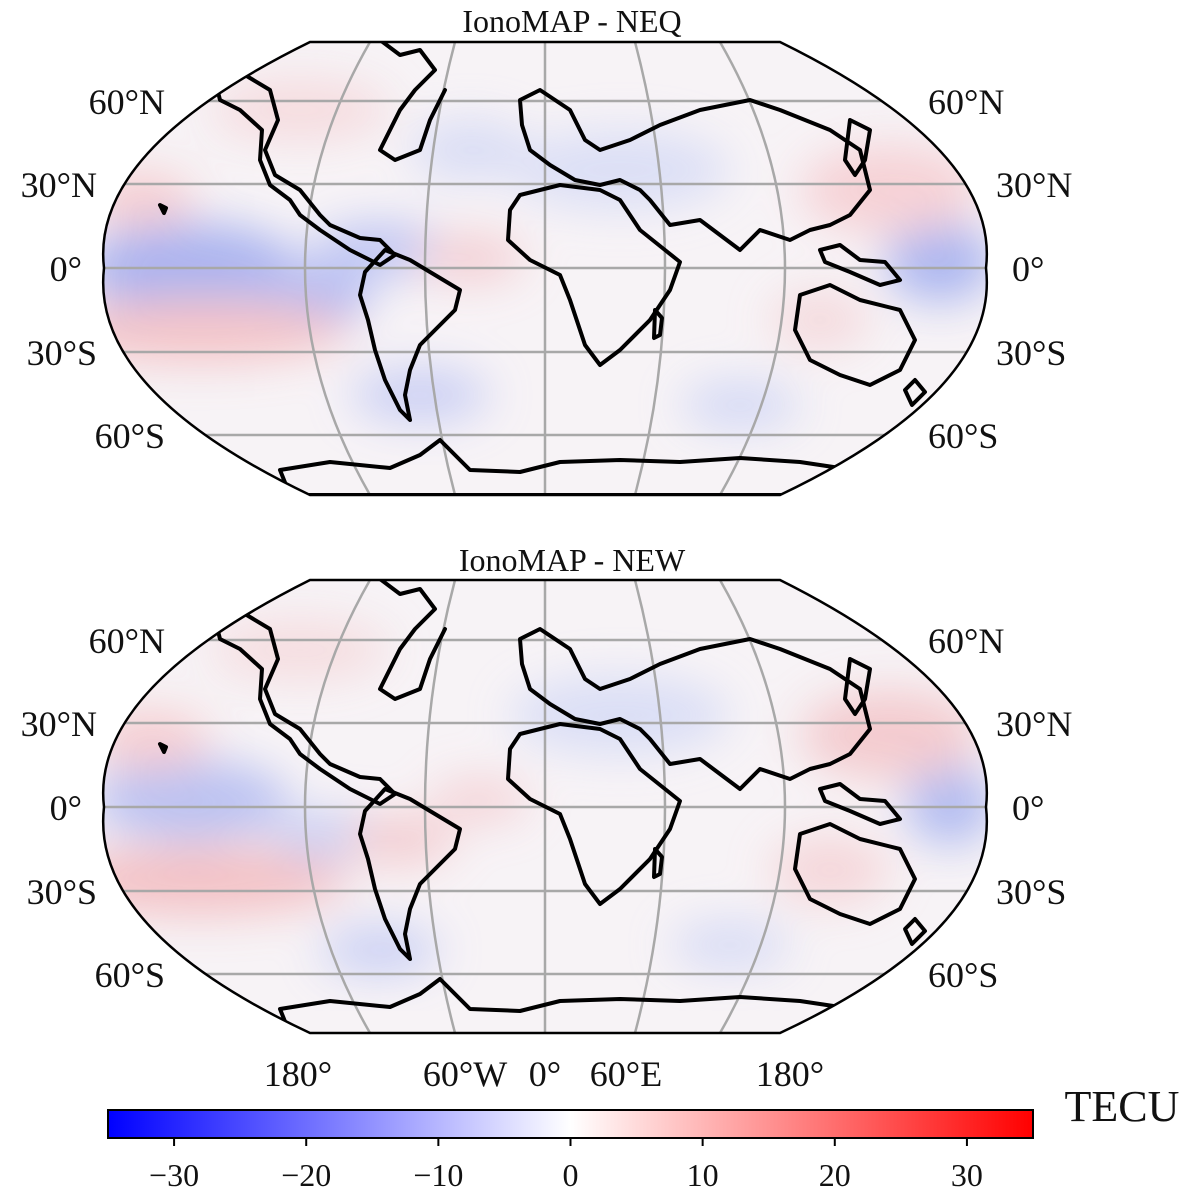 This screenshot has width=1200, height=1201. What do you see at coordinates (703, 1175) in the screenshot?
I see `colorbar-tick-label: 10` at bounding box center [703, 1175].